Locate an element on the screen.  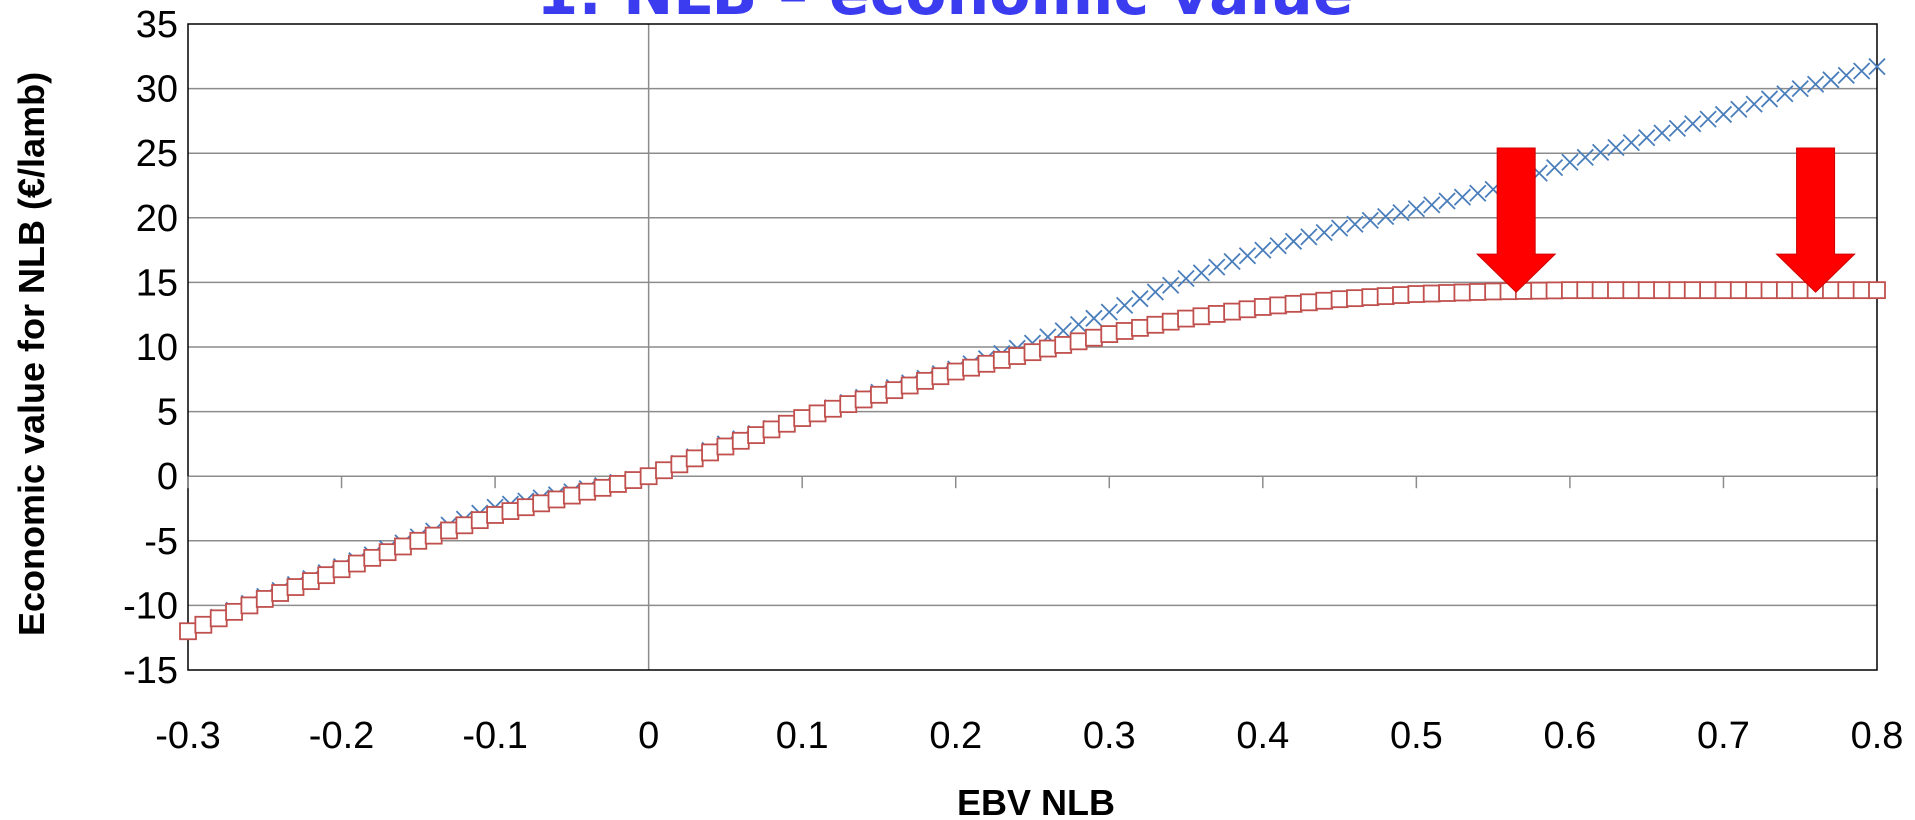
x-tick-label: -0.2 is located at coordinates (341, 736).